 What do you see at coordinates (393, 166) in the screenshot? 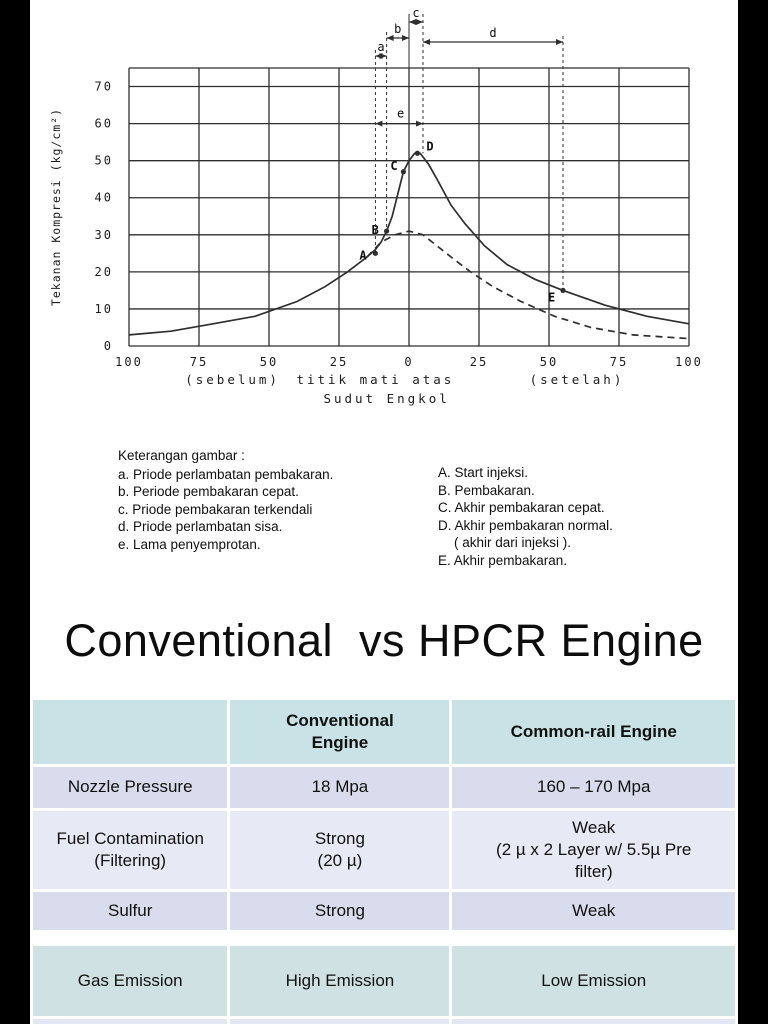
I see `point-label: C` at bounding box center [393, 166].